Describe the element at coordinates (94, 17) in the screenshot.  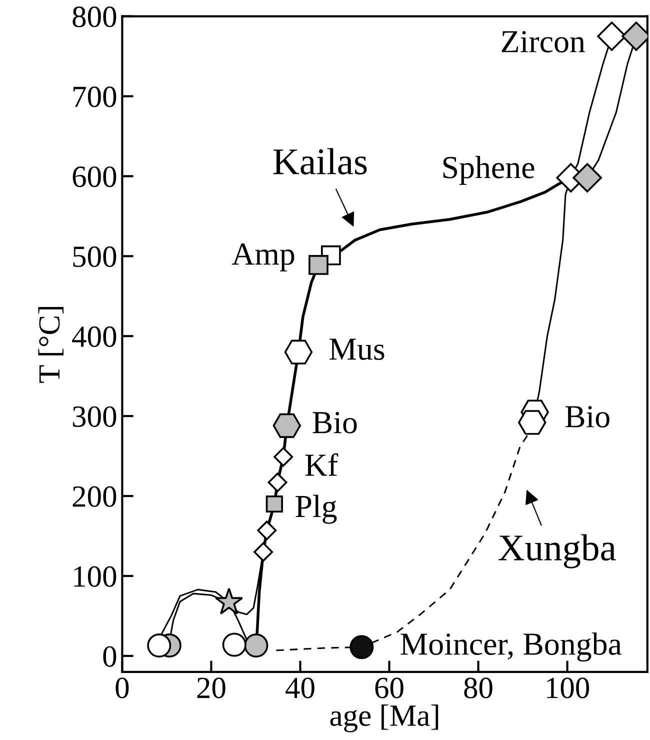
I see `y-tick-label: 800` at that location.